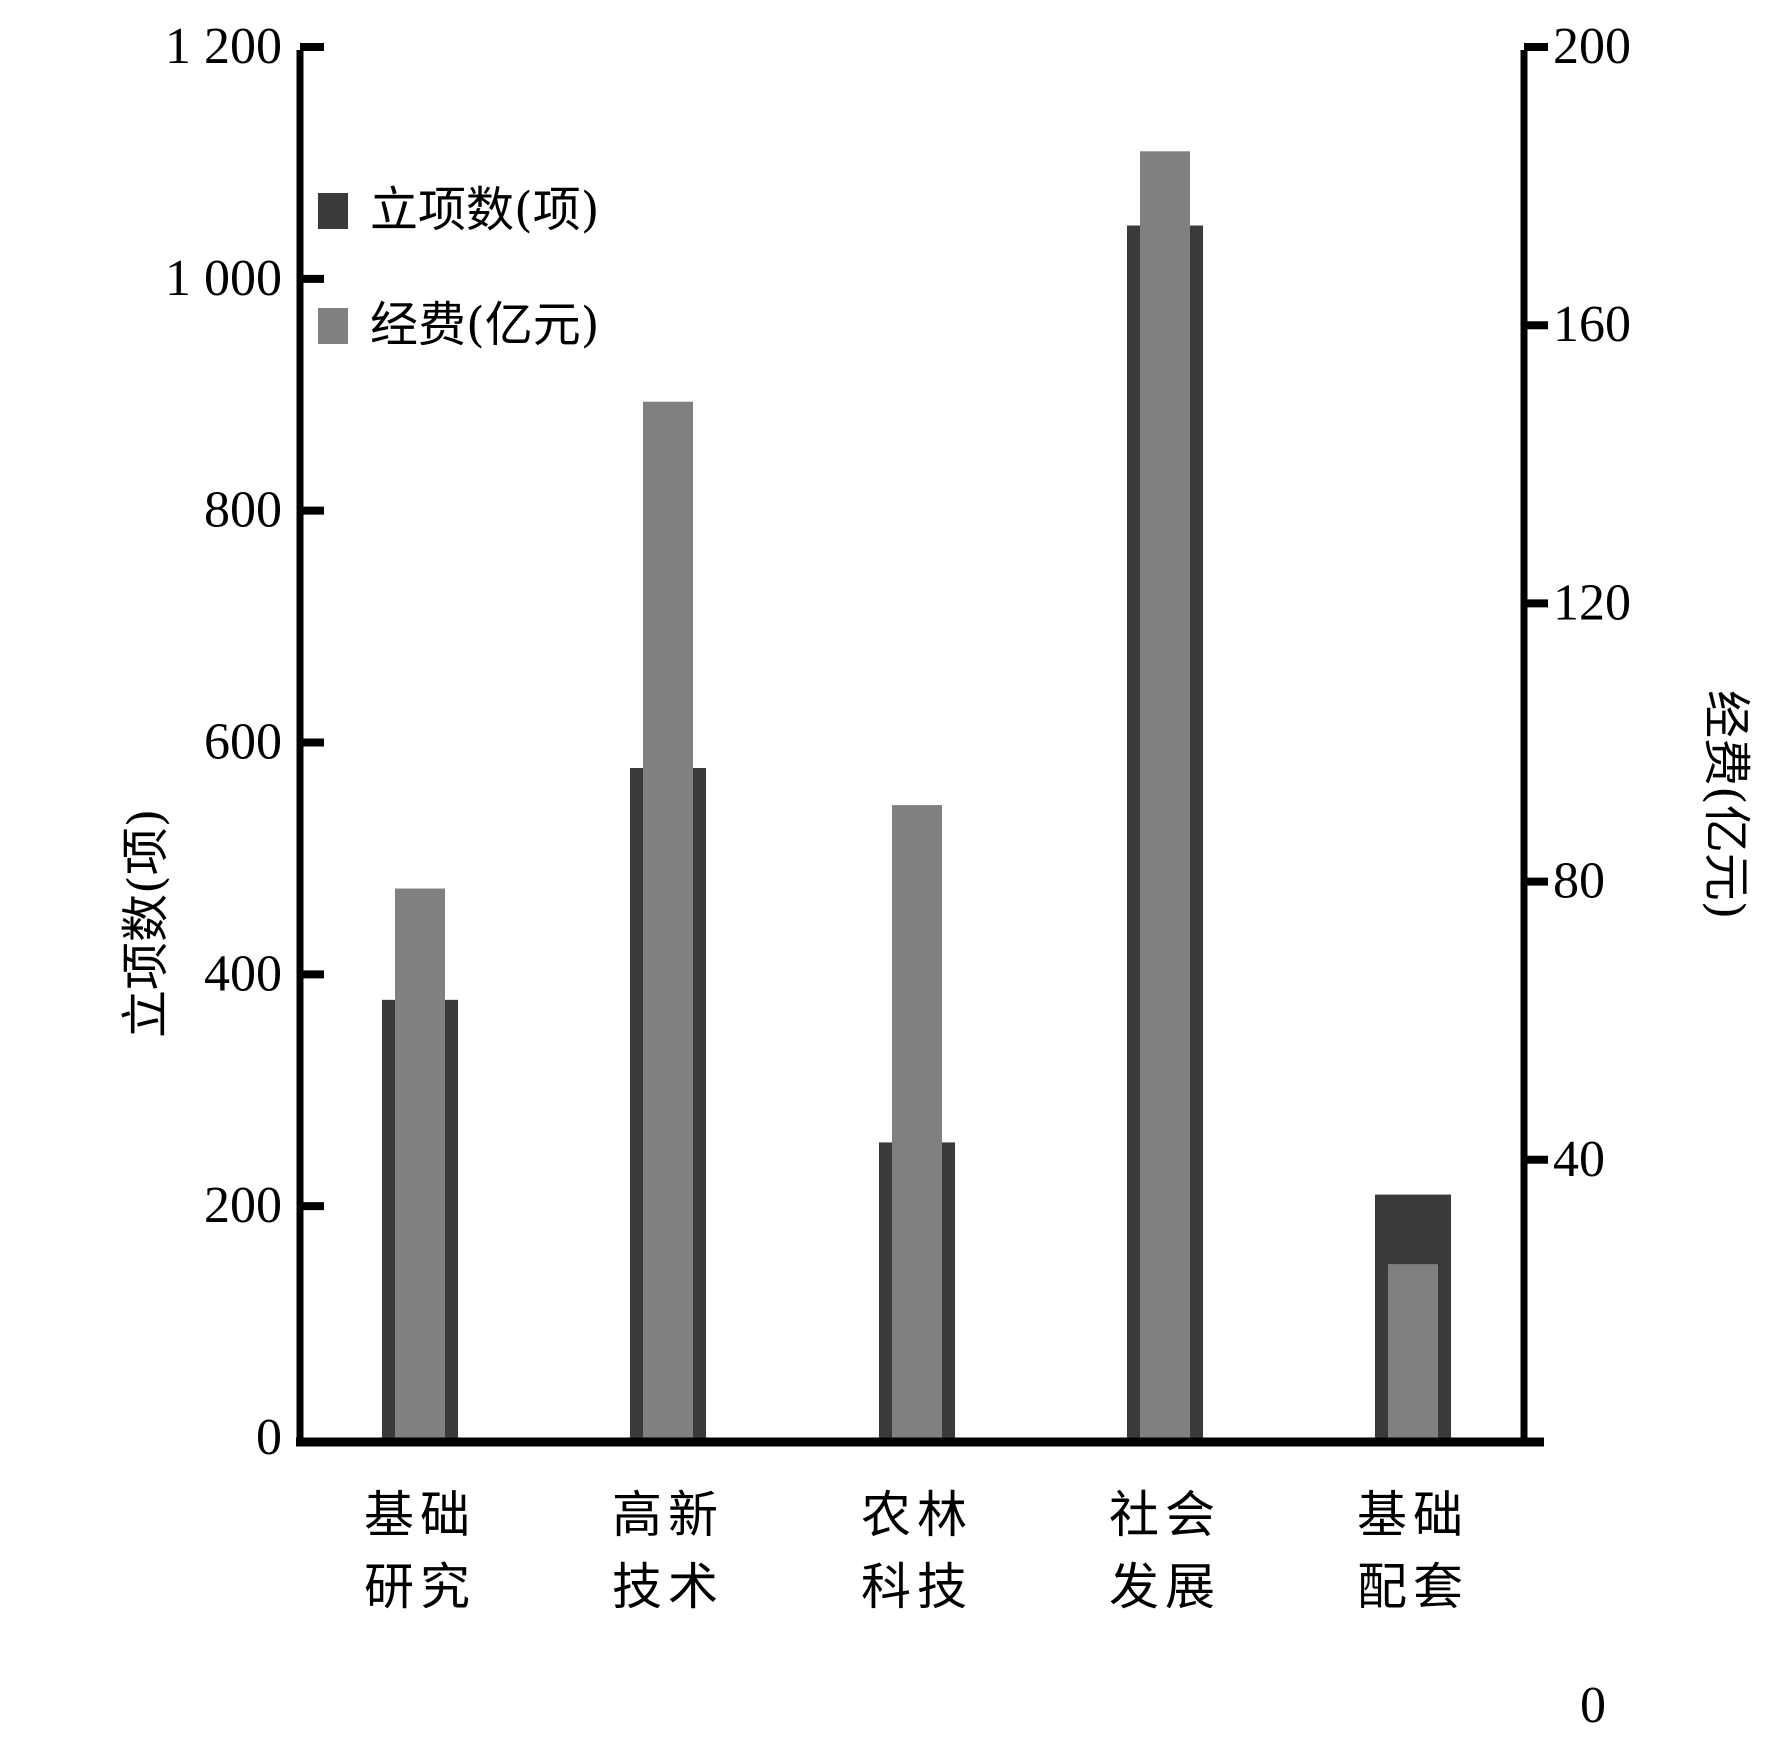 The height and width of the screenshot is (1759, 1772). Describe the element at coordinates (223, 278) in the screenshot. I see `left-tick-label: 1 000` at that location.